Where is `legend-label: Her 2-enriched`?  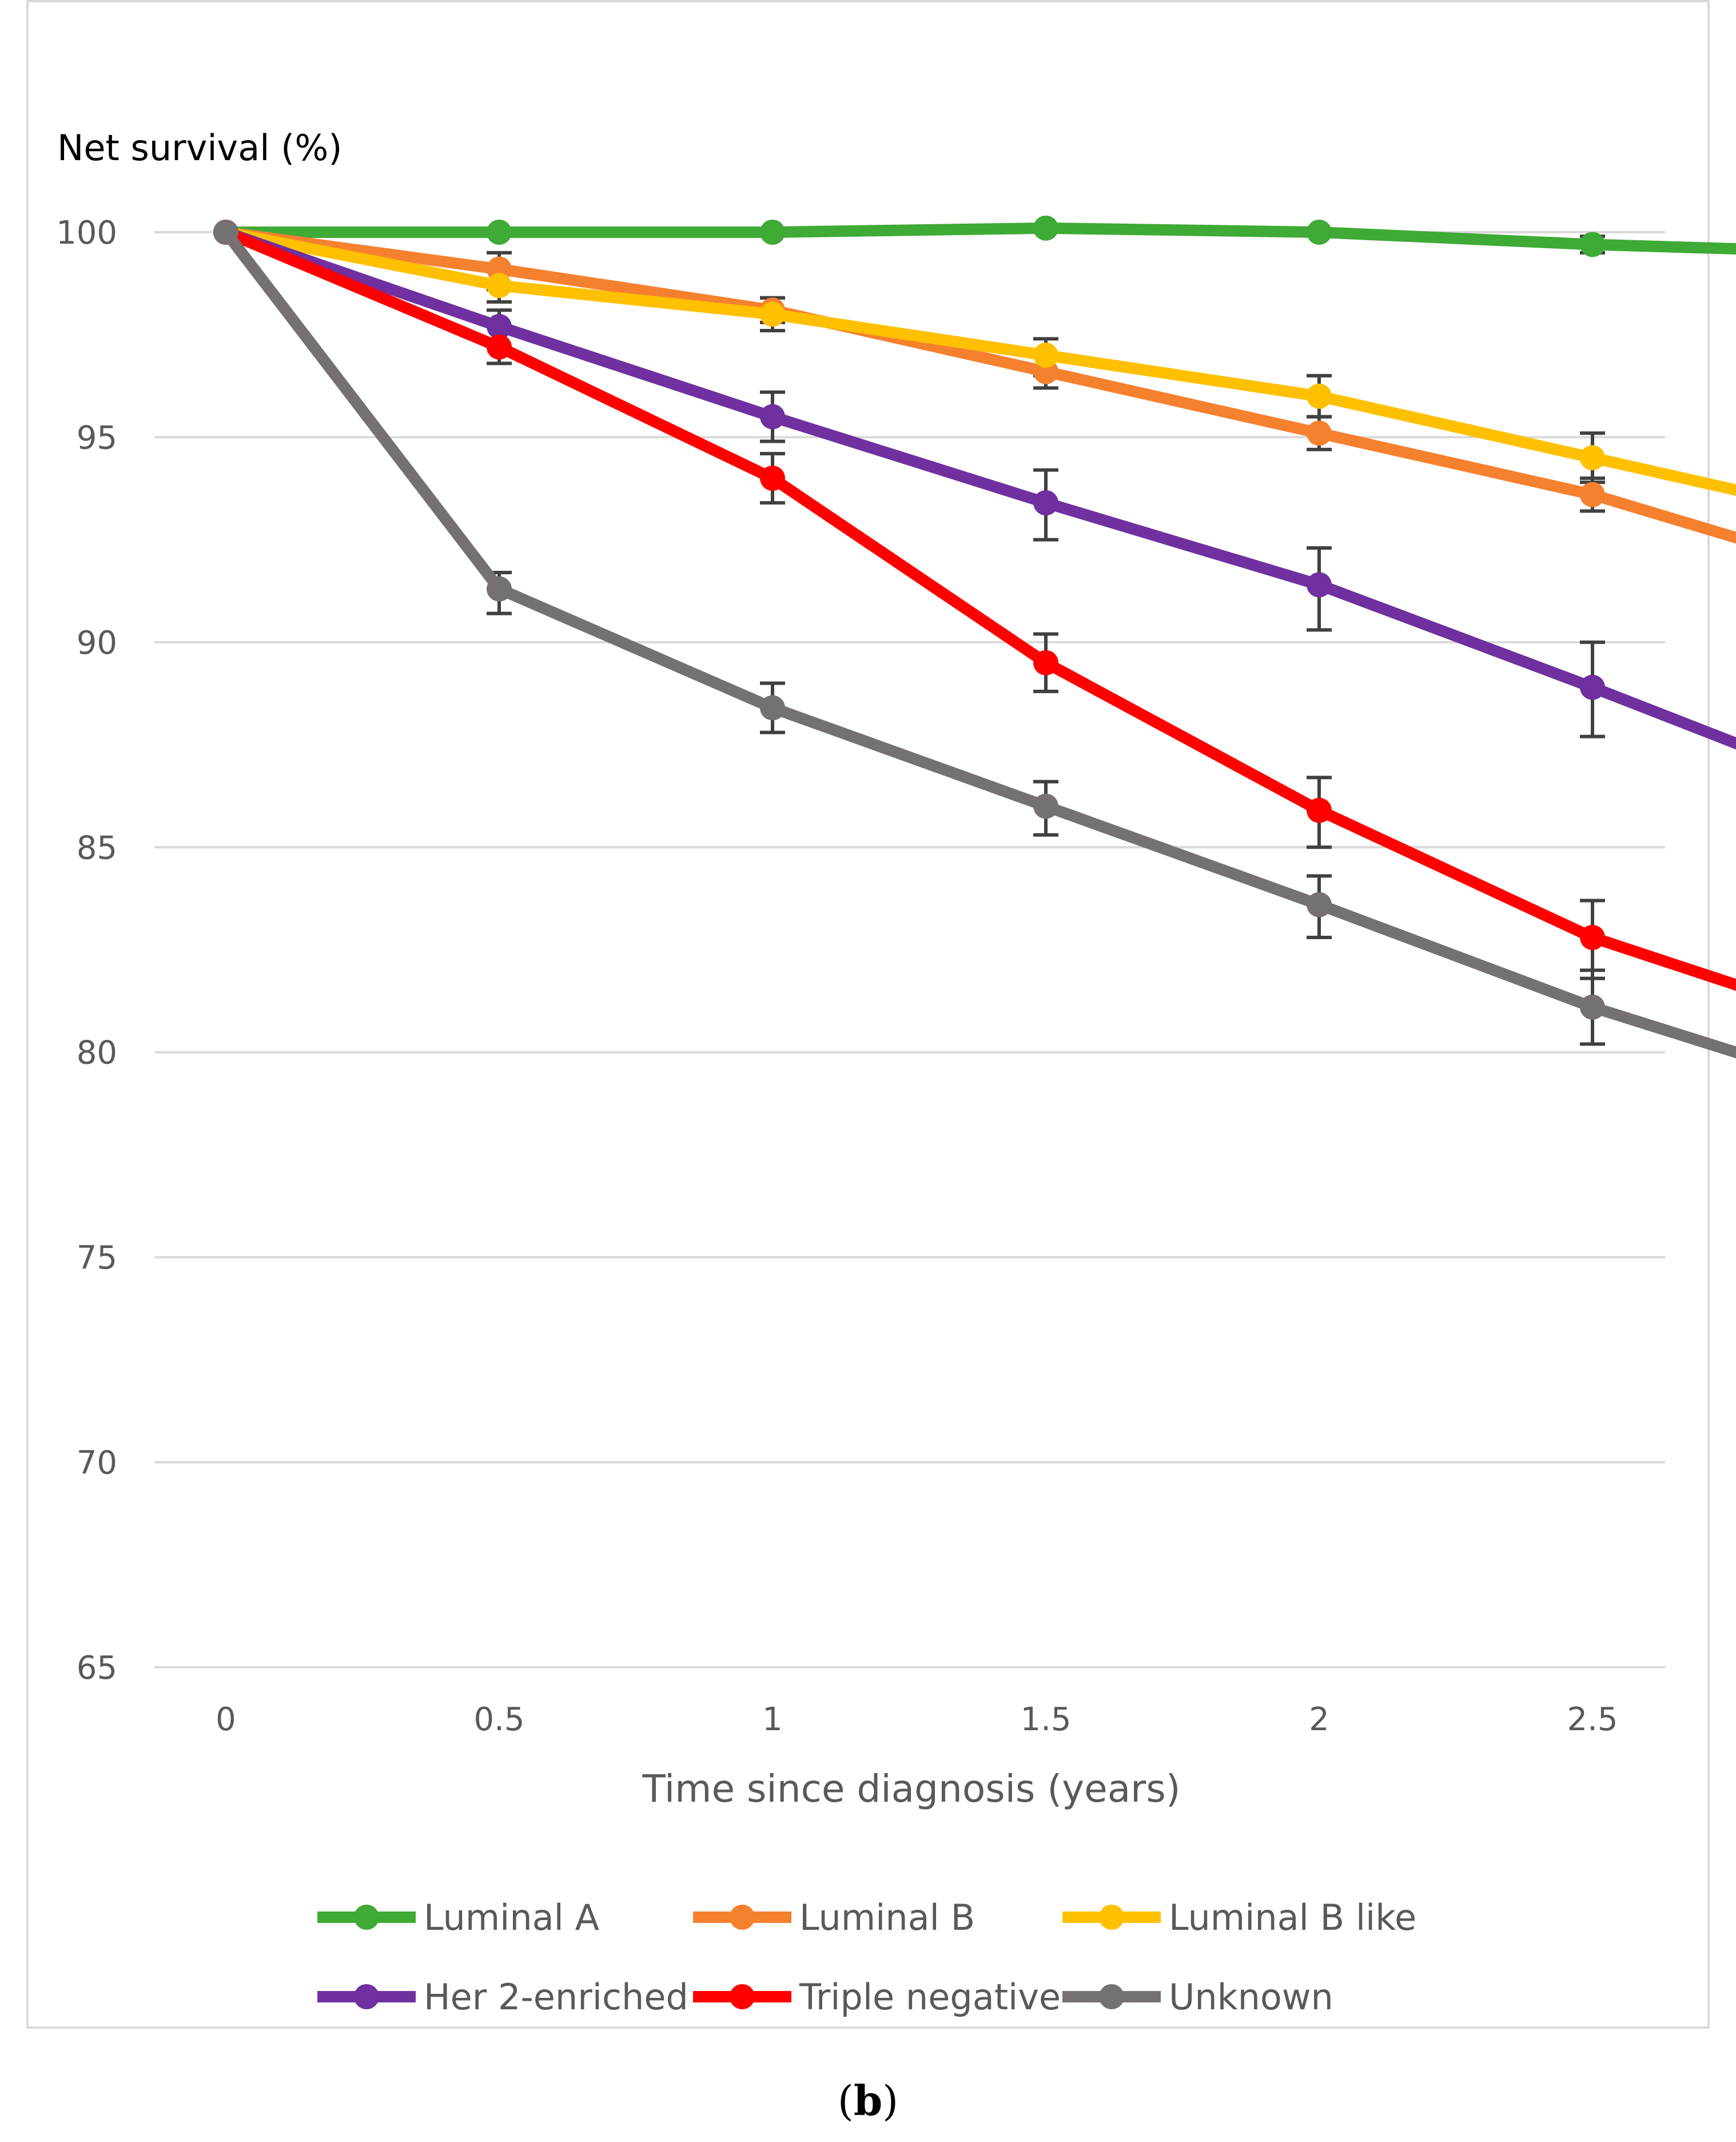 legend-label: Her 2-enriched is located at coordinates (556, 1997).